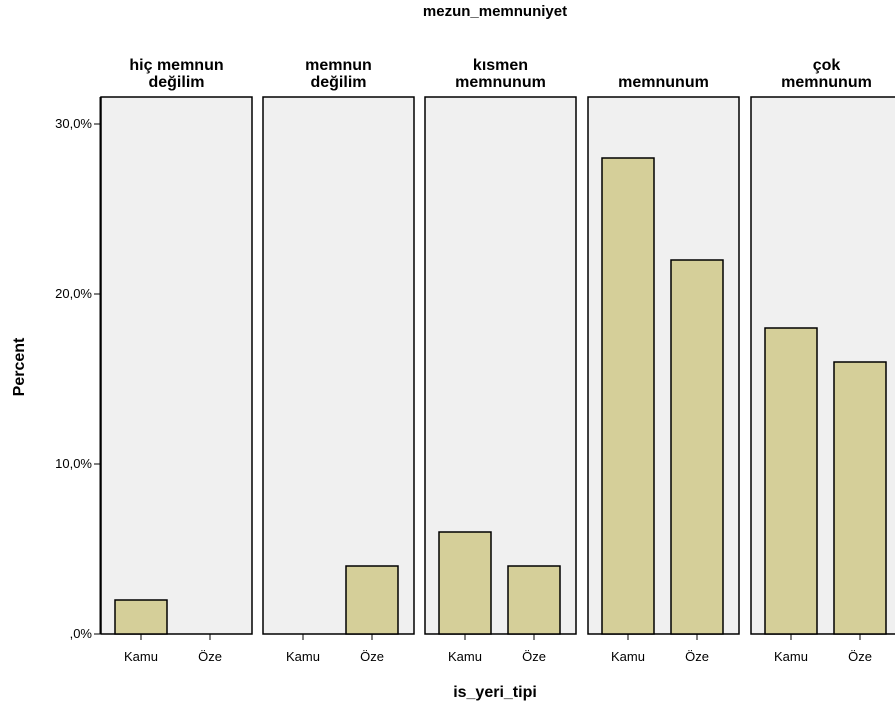 This screenshot has height=707, width=895. Describe the element at coordinates (495, 11) in the screenshot. I see `chart-title: mezun_memnuniyet` at that location.